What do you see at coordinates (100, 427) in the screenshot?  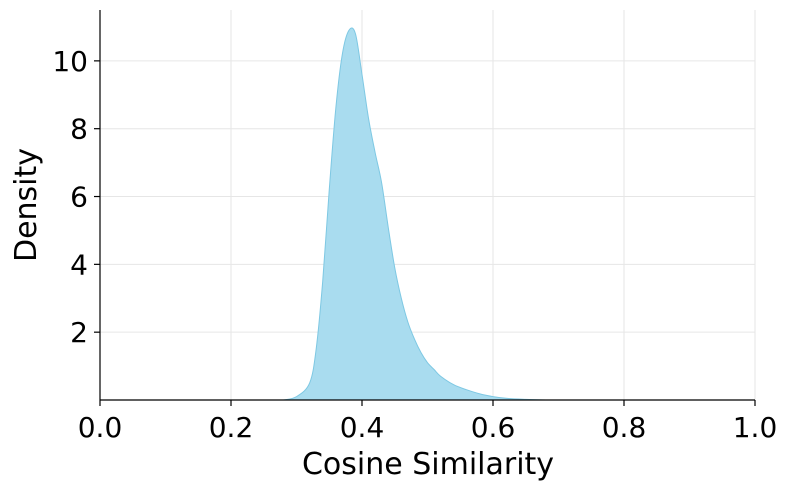 I see `x-tick-label: 0.0` at bounding box center [100, 427].